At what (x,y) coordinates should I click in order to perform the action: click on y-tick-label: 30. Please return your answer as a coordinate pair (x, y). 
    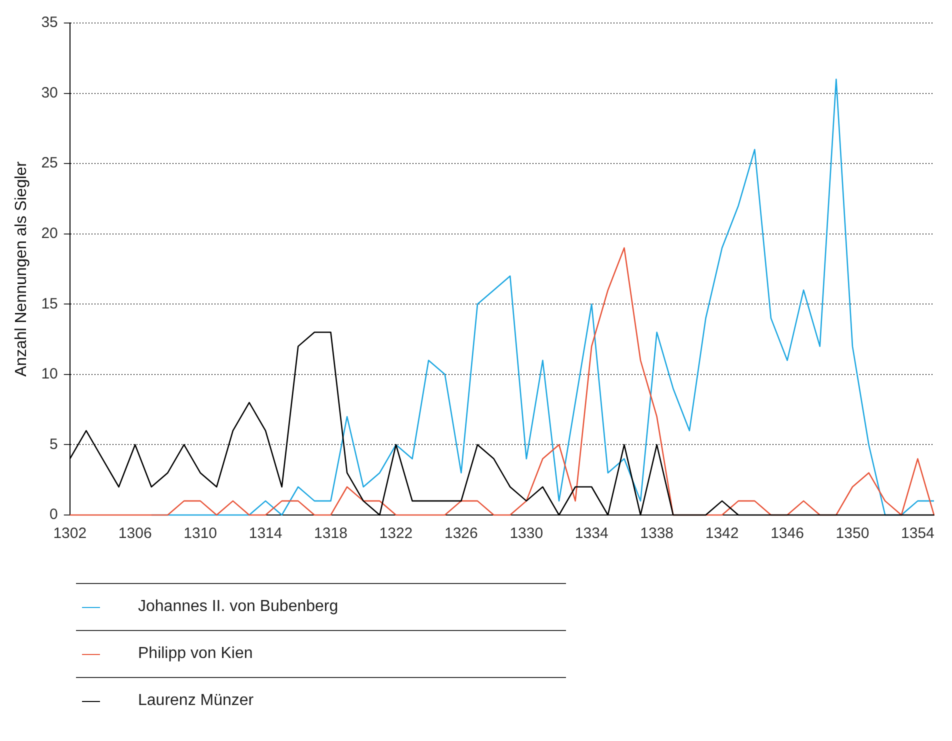
    Looking at the image, I should click on (49, 93).